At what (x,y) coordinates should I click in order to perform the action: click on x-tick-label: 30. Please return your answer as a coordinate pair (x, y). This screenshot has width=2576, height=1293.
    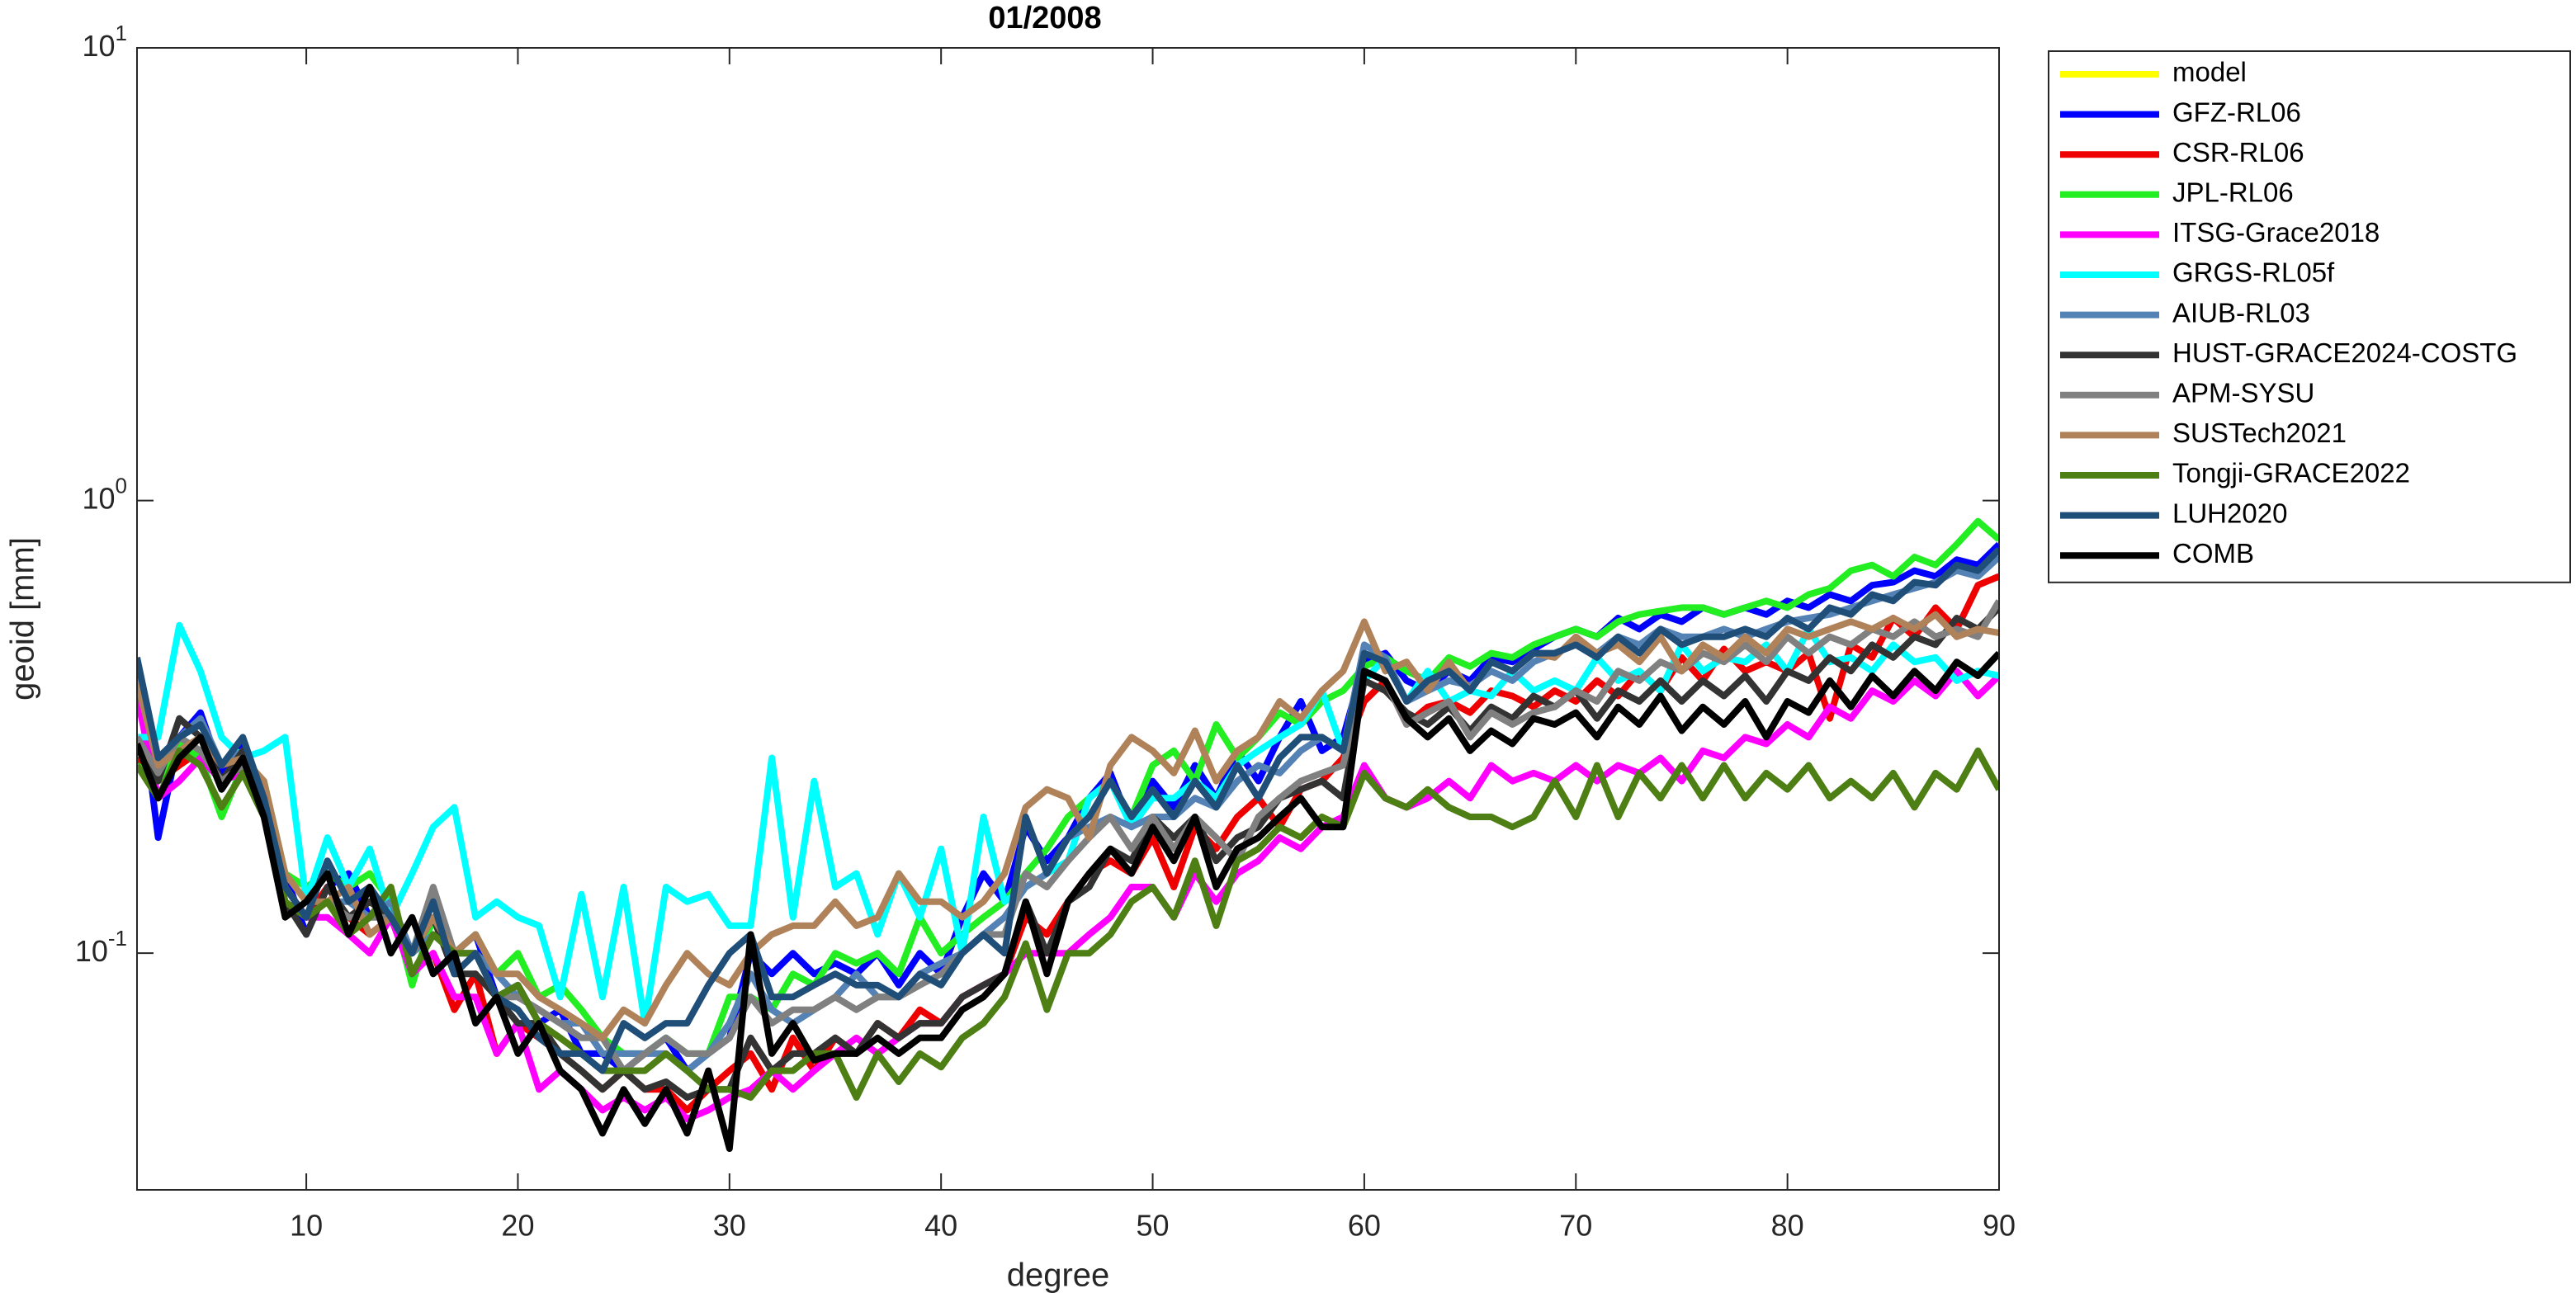
    Looking at the image, I should click on (729, 1226).